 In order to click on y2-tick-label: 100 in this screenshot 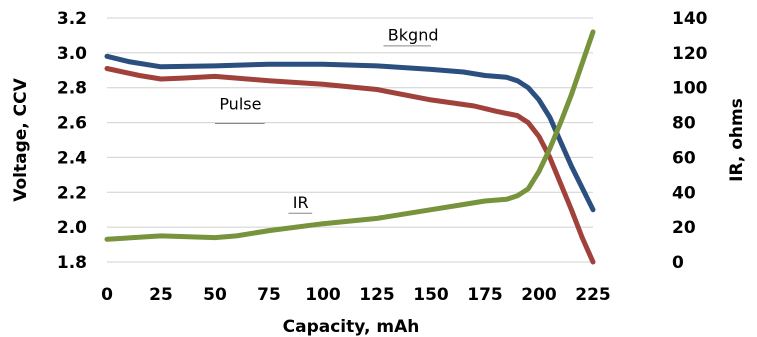, I will do `click(690, 89)`.